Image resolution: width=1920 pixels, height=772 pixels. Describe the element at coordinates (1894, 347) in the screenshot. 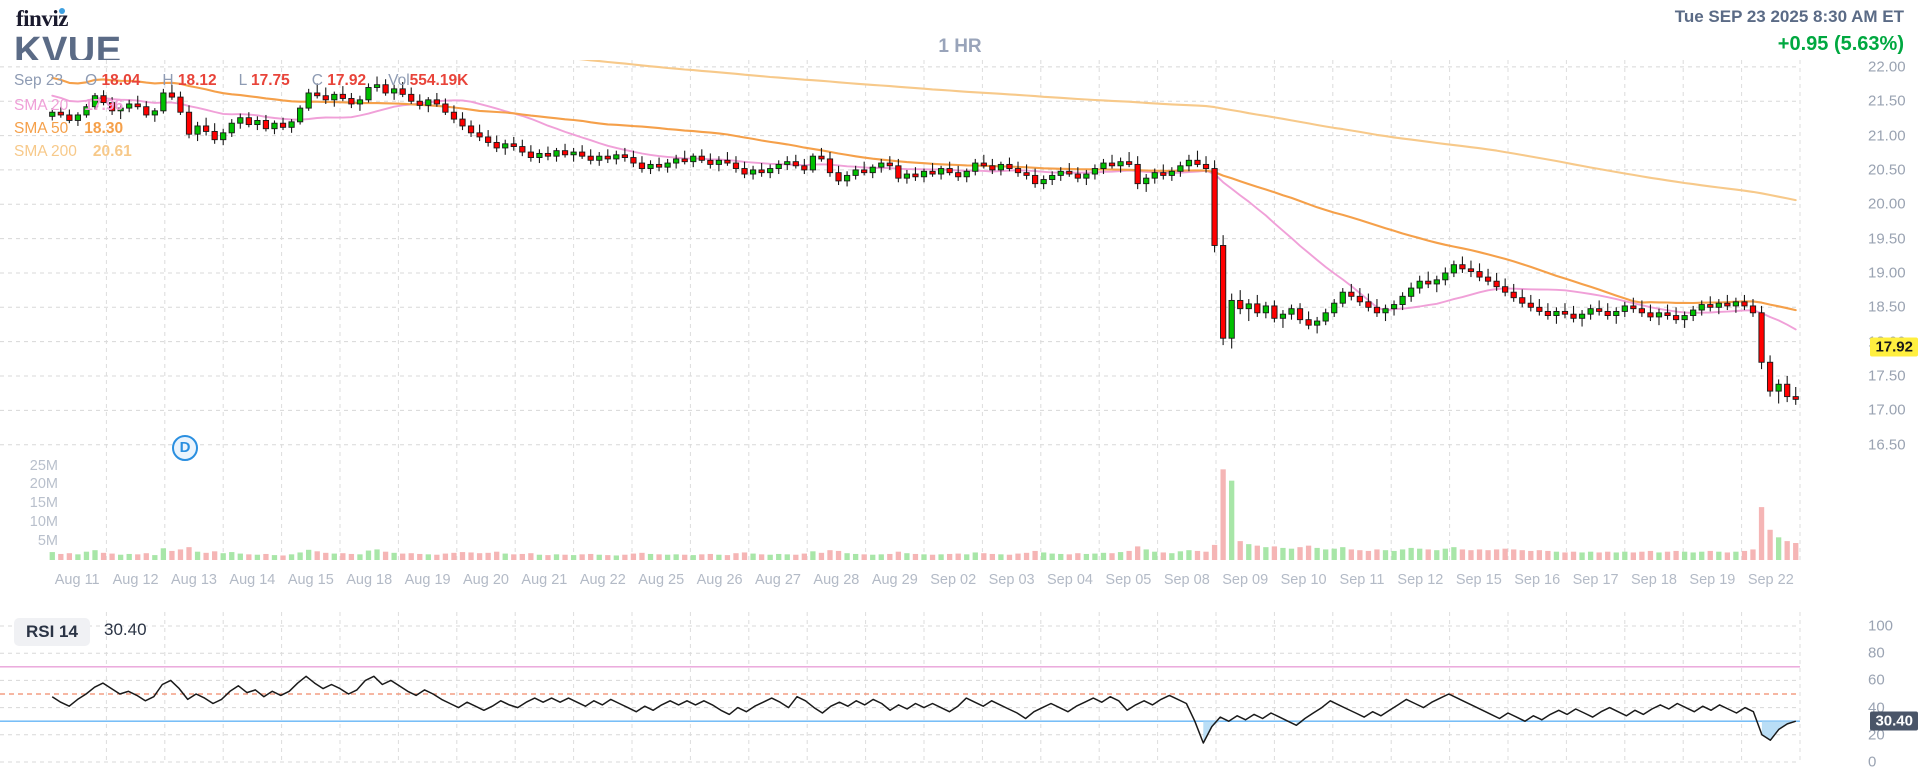

I see `current-price-badge: 17.92` at that location.